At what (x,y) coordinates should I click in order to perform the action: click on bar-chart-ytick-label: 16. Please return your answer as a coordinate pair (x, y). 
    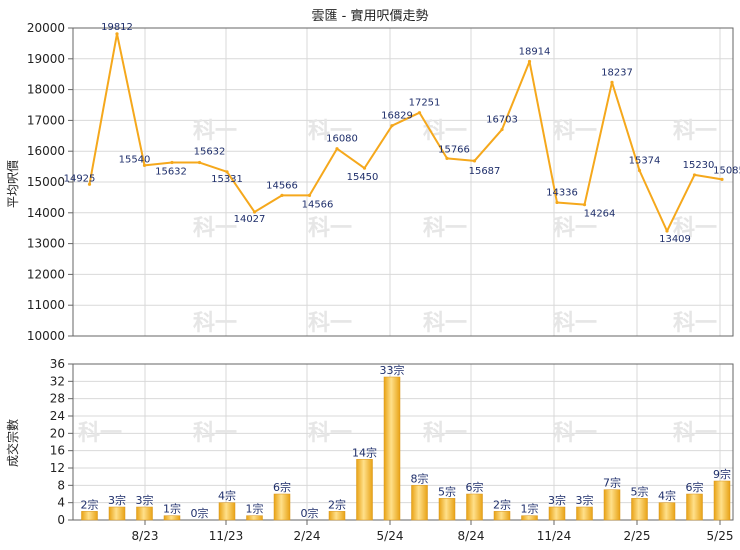
    Looking at the image, I should click on (57, 451).